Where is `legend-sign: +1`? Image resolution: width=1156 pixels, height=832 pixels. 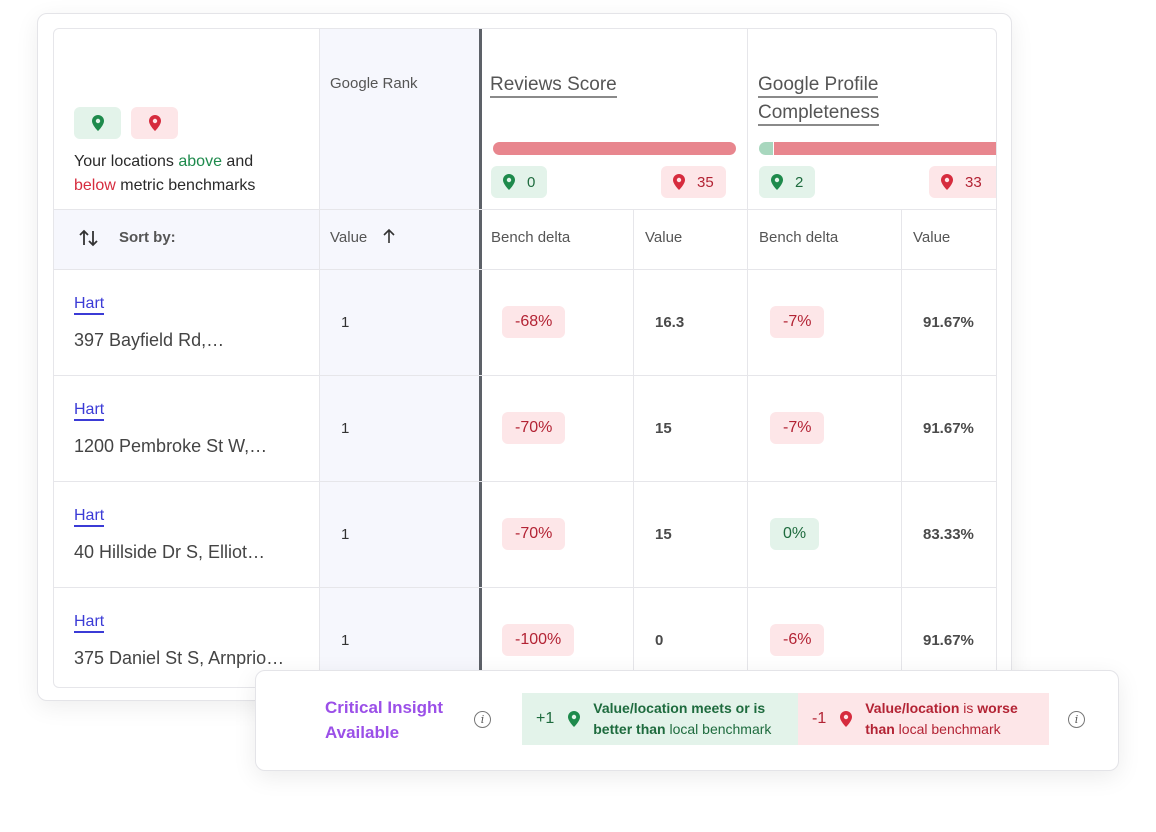
legend-sign: +1 is located at coordinates (545, 718).